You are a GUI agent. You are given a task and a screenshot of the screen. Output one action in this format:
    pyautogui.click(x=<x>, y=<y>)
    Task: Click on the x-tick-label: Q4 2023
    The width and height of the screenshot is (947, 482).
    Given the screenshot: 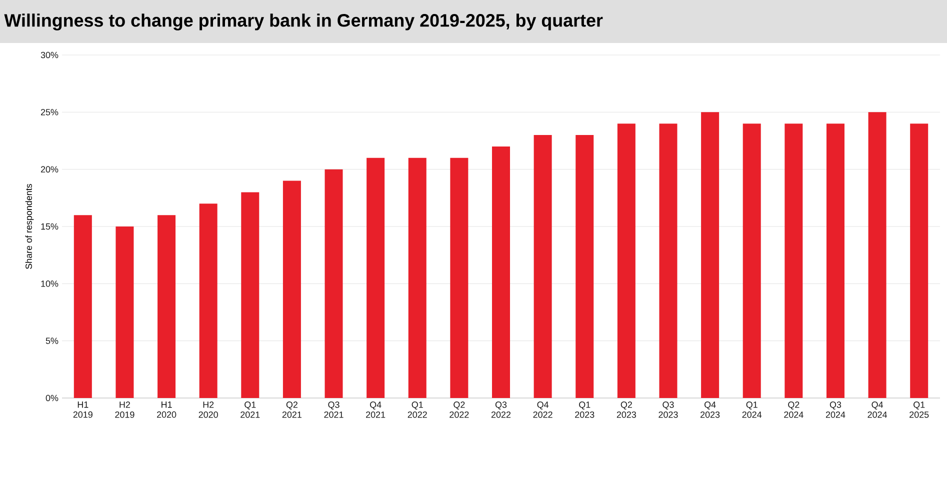 What is the action you would take?
    pyautogui.click(x=710, y=410)
    